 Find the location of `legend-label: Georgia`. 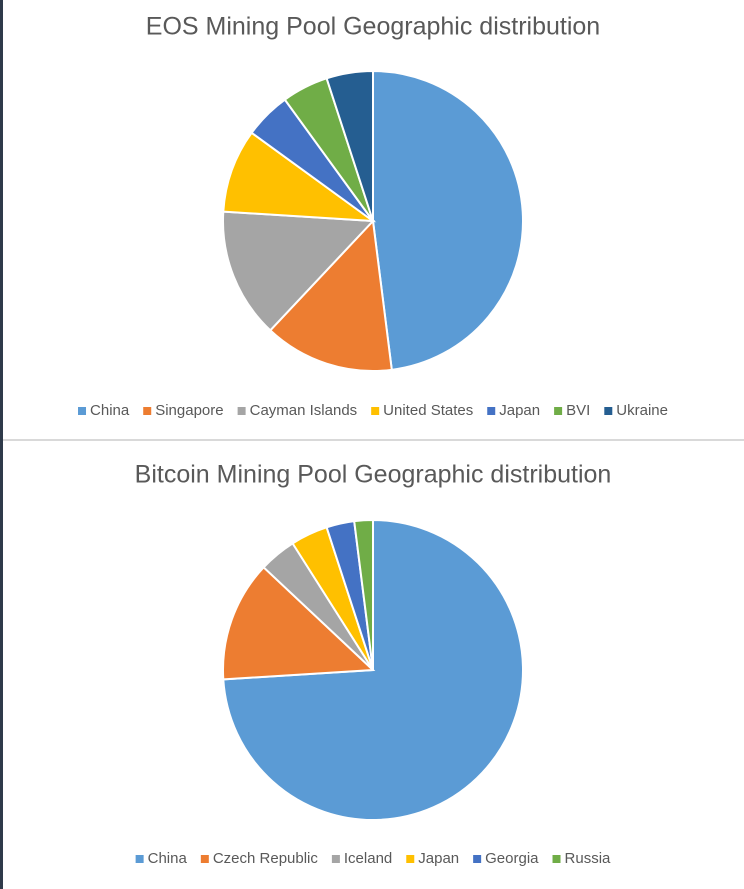

legend-label: Georgia is located at coordinates (512, 858).